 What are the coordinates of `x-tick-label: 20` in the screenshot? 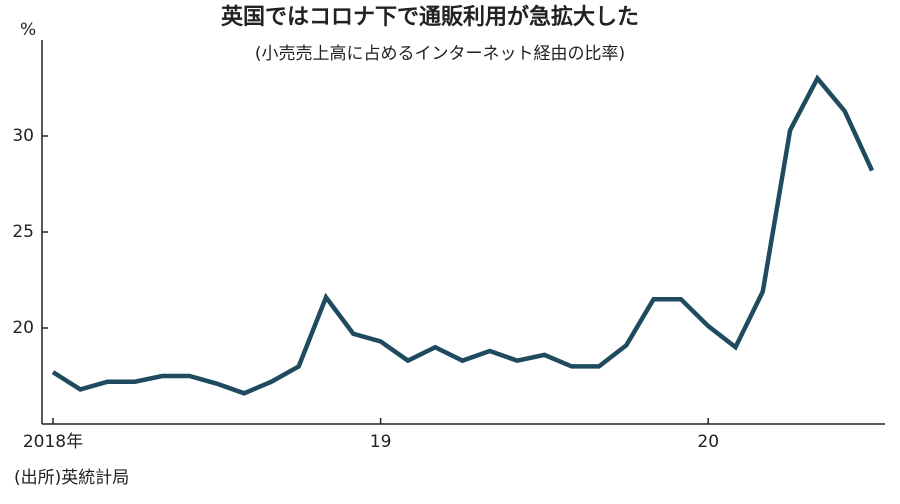 It's located at (708, 442).